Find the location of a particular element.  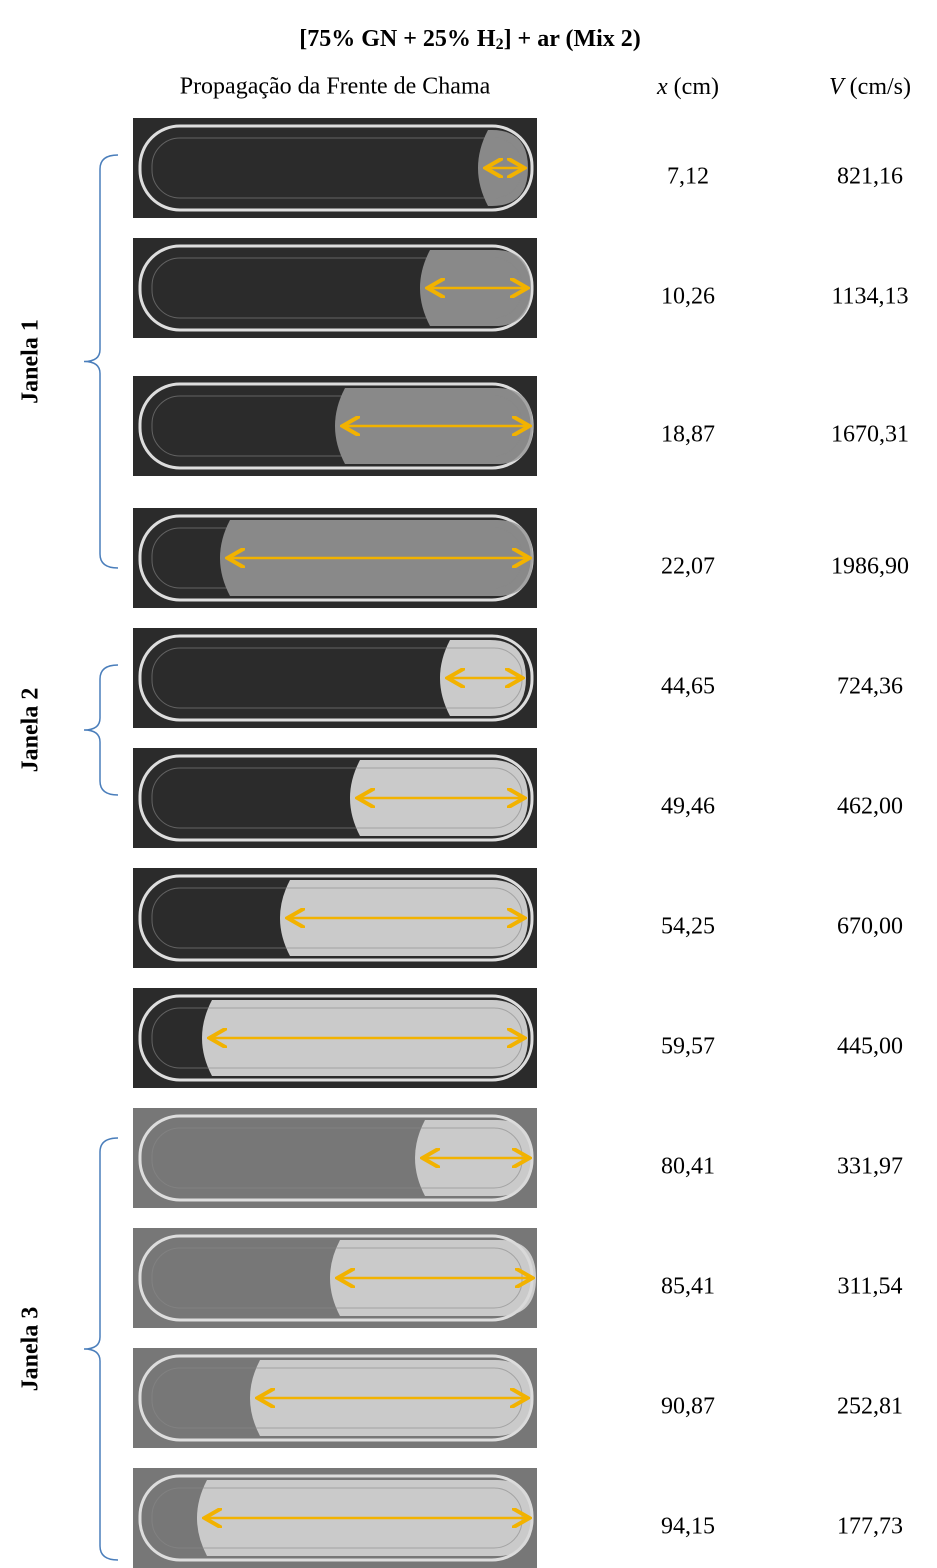

title-part: ] + ar (Mix 2) is located at coordinates (572, 39).